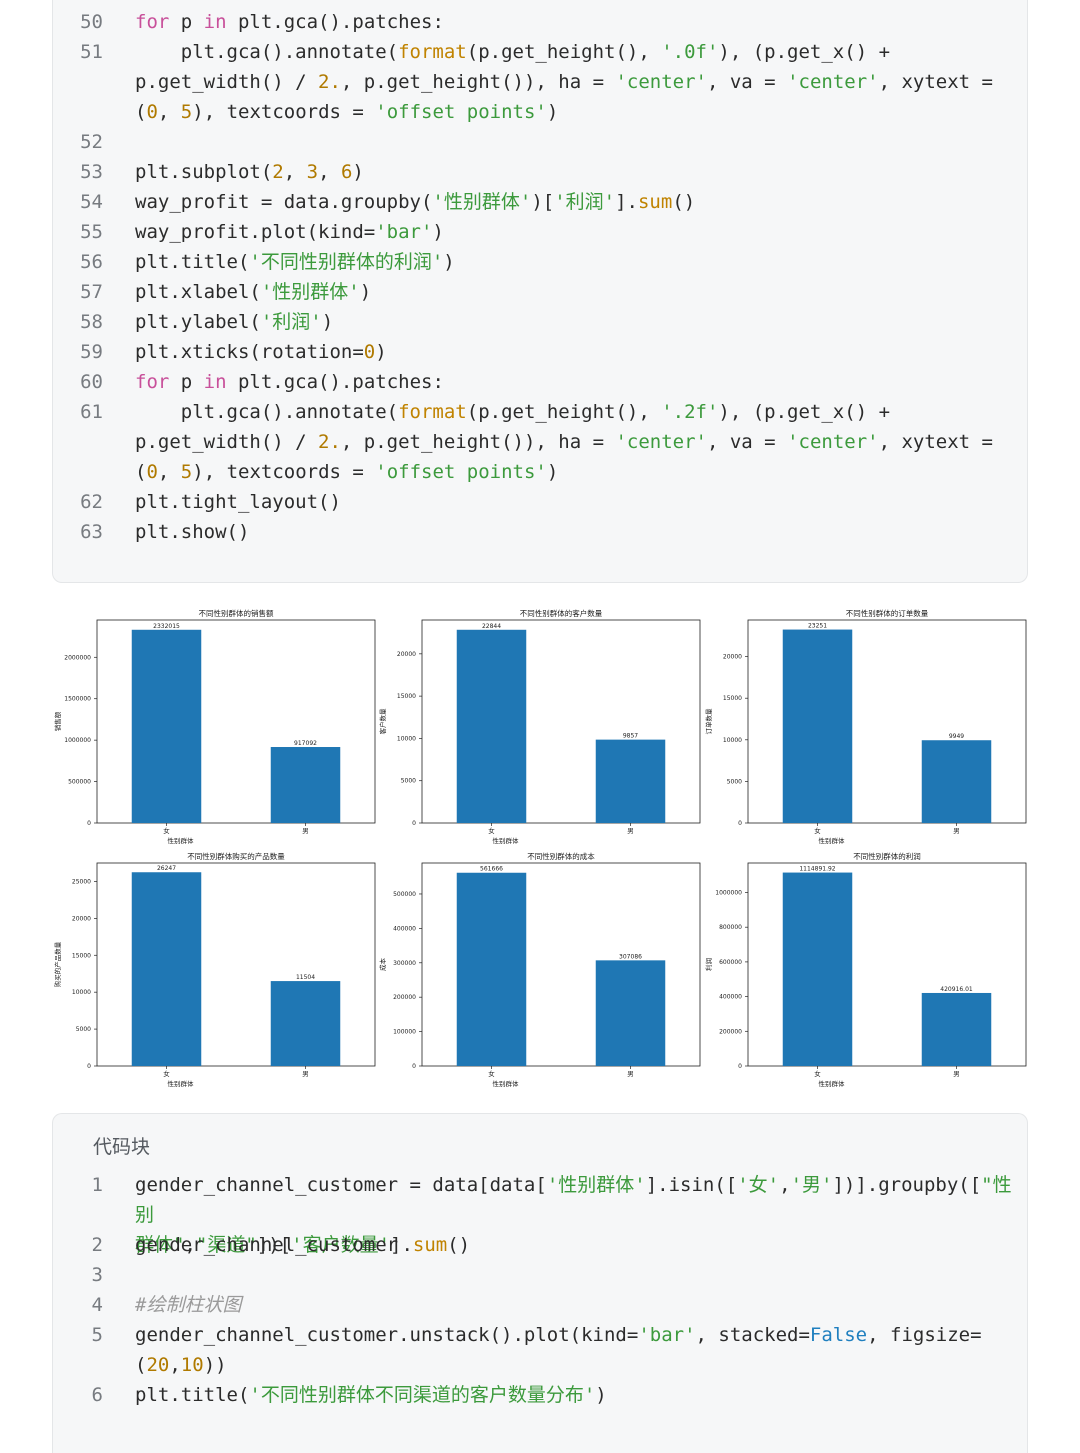 This screenshot has width=1080, height=1453. What do you see at coordinates (91, 352) in the screenshot?
I see `line-number: 59` at bounding box center [91, 352].